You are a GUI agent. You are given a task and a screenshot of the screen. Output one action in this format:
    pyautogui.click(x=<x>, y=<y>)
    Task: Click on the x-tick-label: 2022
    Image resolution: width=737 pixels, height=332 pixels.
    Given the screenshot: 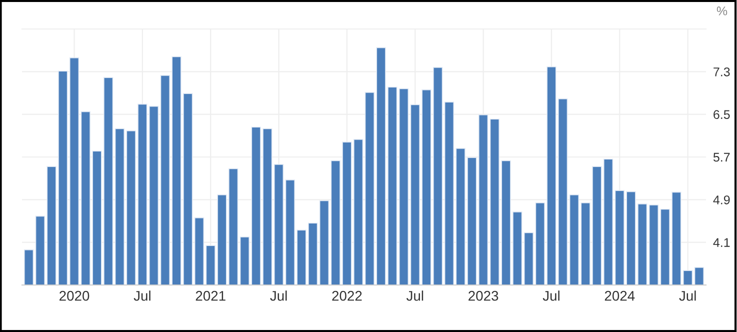 What is the action you would take?
    pyautogui.click(x=347, y=295)
    